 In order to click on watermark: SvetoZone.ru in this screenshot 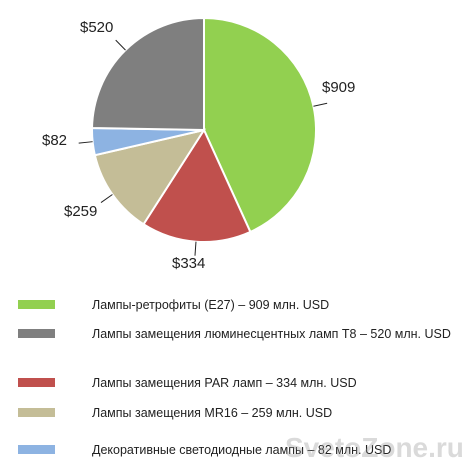, I will do `click(374, 447)`.